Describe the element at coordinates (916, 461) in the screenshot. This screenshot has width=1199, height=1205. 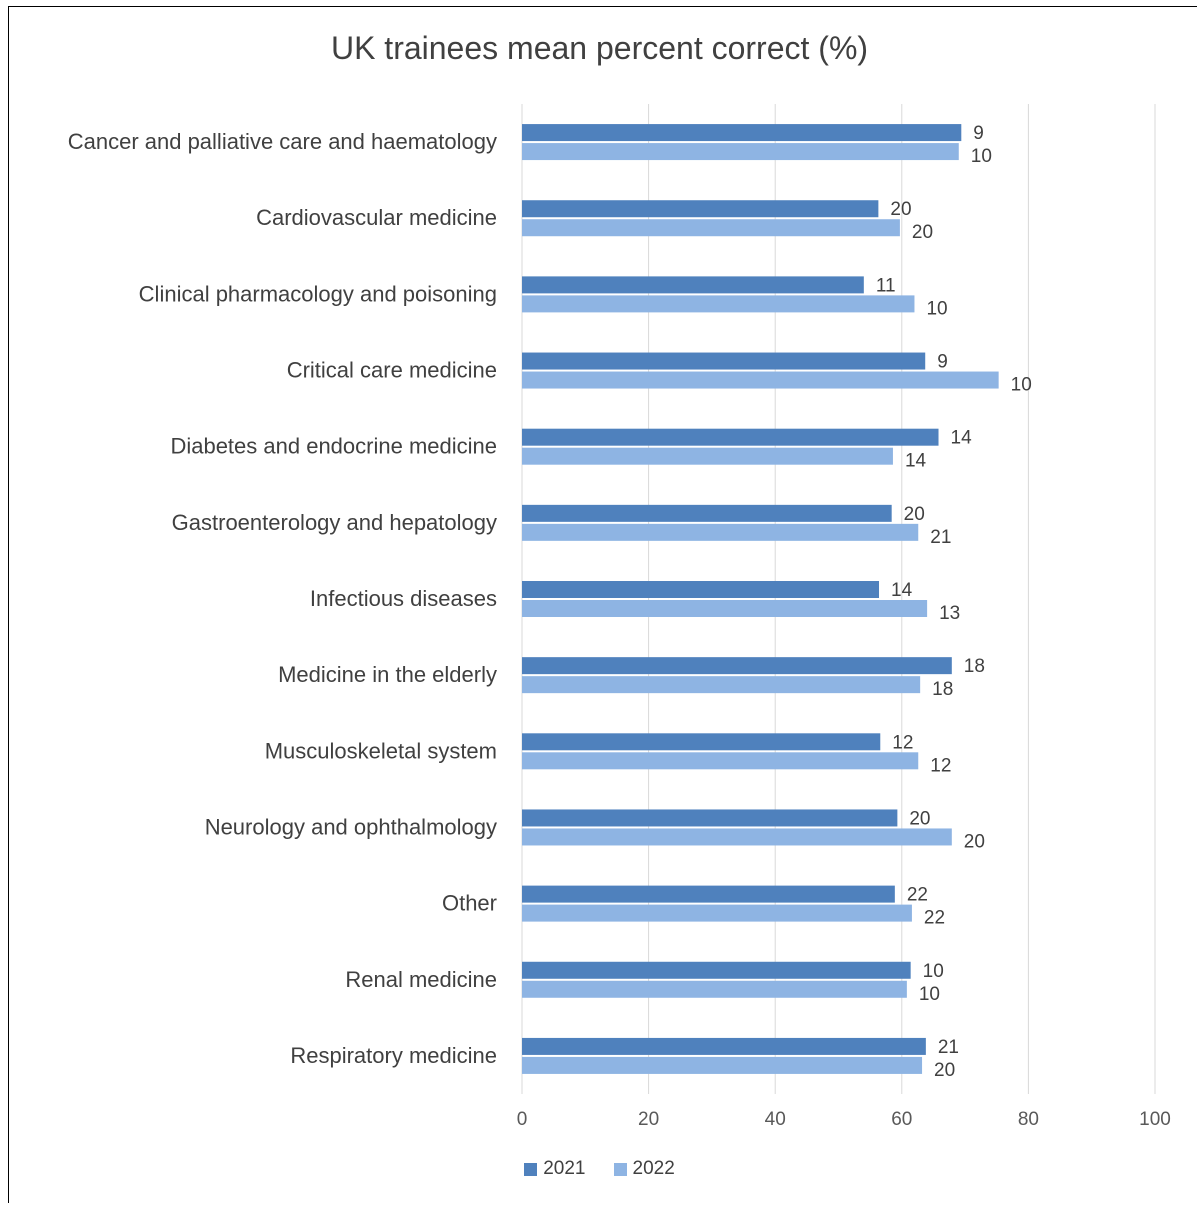
I see `data-label-2022: 14` at that location.